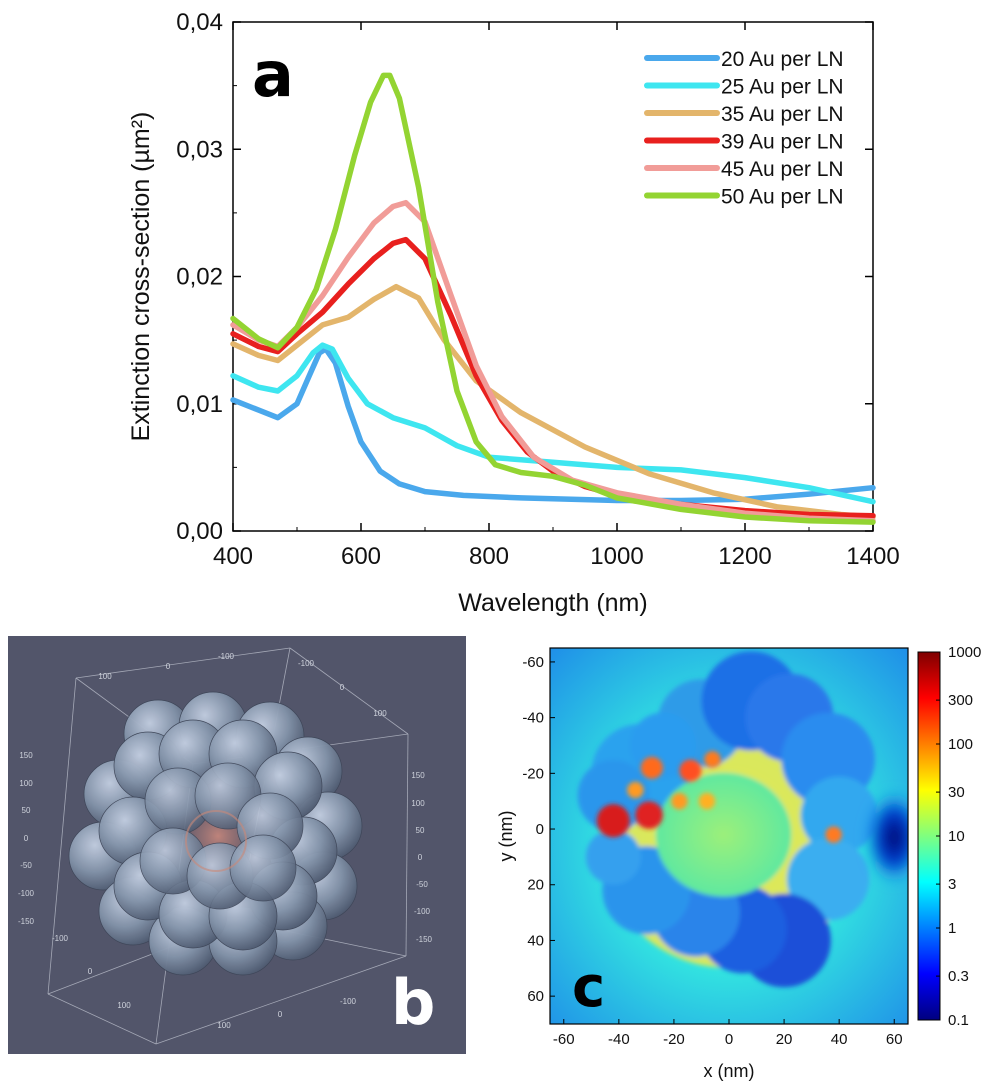 The width and height of the screenshot is (993, 1088). What do you see at coordinates (872, 556) in the screenshot?
I see `x-tick-label: 1400` at bounding box center [872, 556].